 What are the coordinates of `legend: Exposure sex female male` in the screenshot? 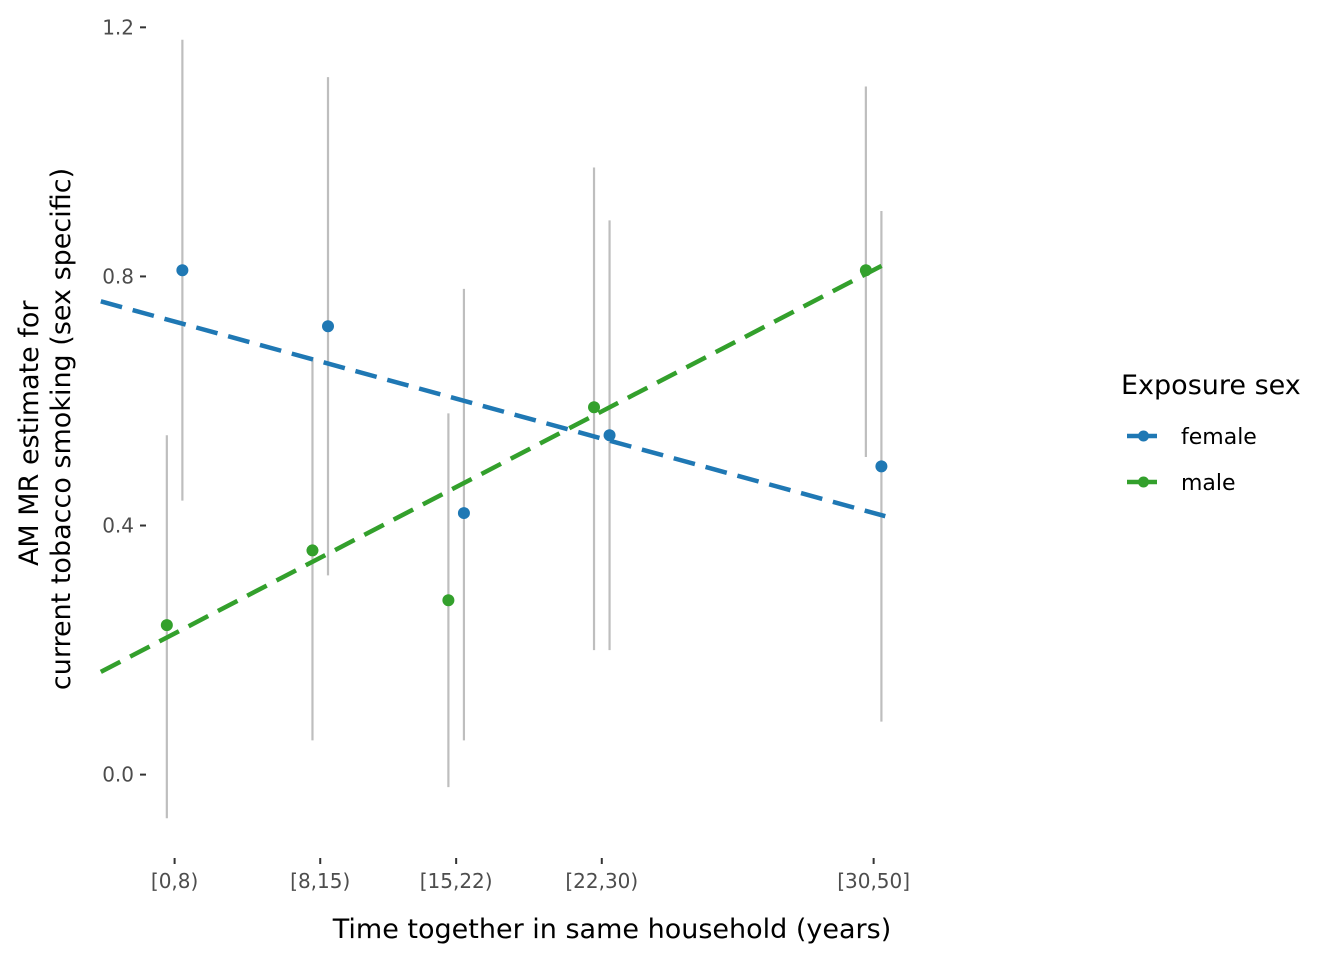 It's located at (1211, 433).